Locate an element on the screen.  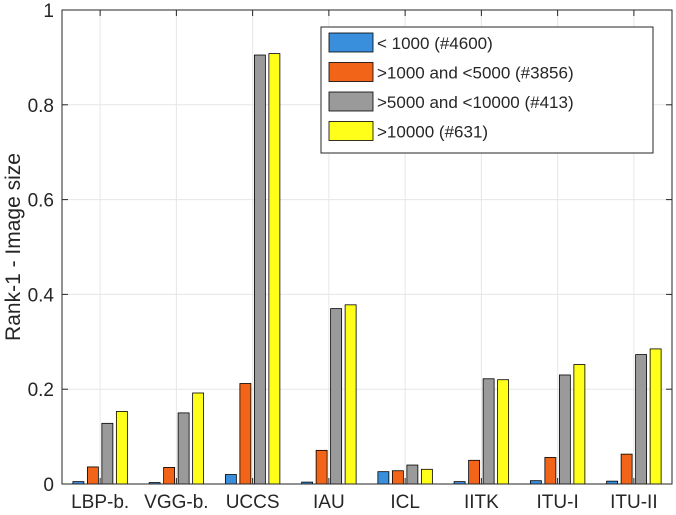
x-tick-label: ICL is located at coordinates (405, 502).